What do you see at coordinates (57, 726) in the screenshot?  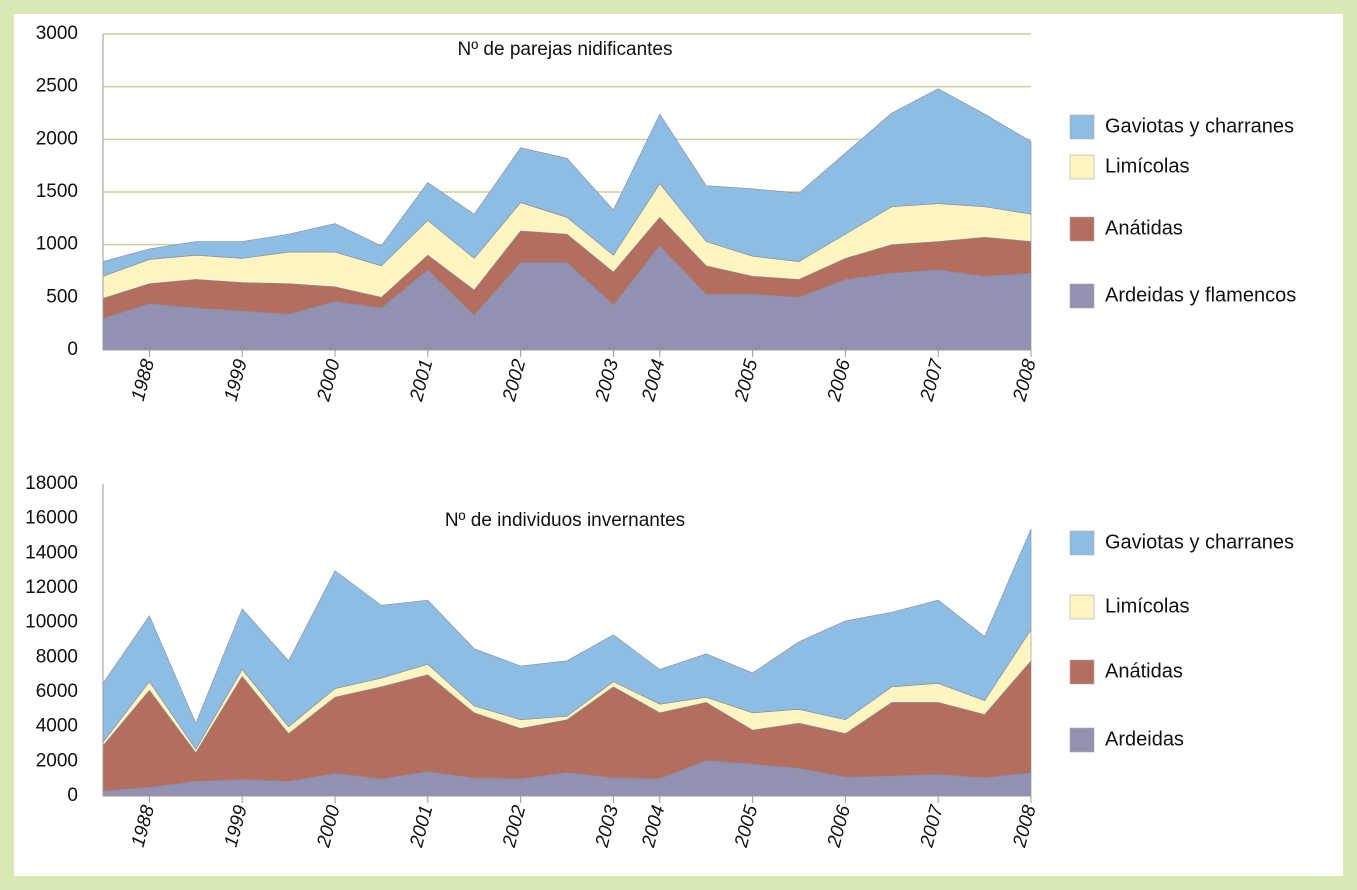 I see `y-tick-label: 4000` at bounding box center [57, 726].